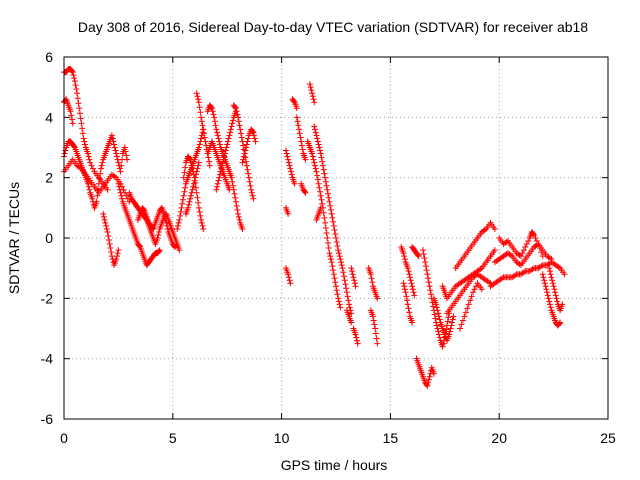 This screenshot has height=480, width=640. What do you see at coordinates (282, 438) in the screenshot?
I see `x-tick-label: 10` at bounding box center [282, 438].